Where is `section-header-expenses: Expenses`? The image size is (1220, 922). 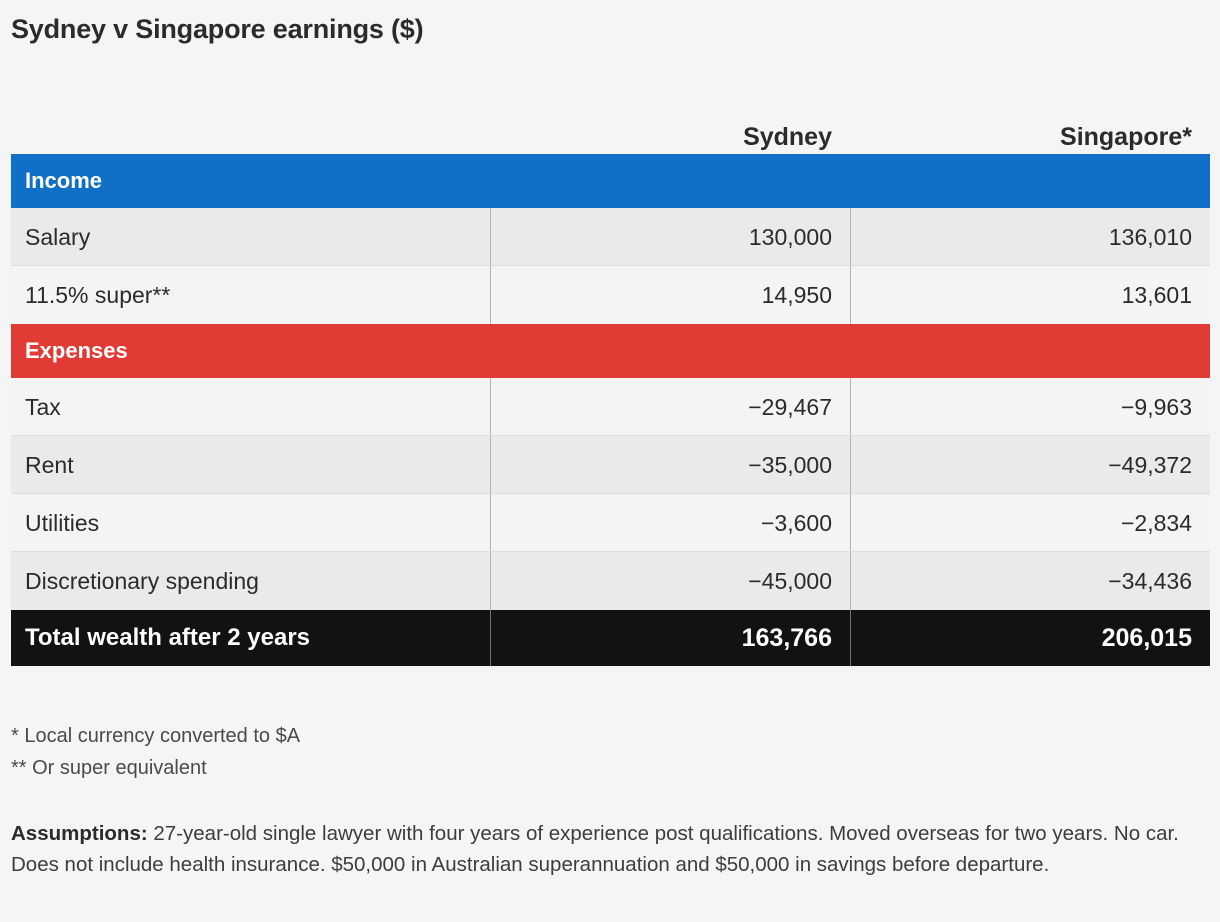
section-header-expenses: Expenses is located at coordinates (610, 351).